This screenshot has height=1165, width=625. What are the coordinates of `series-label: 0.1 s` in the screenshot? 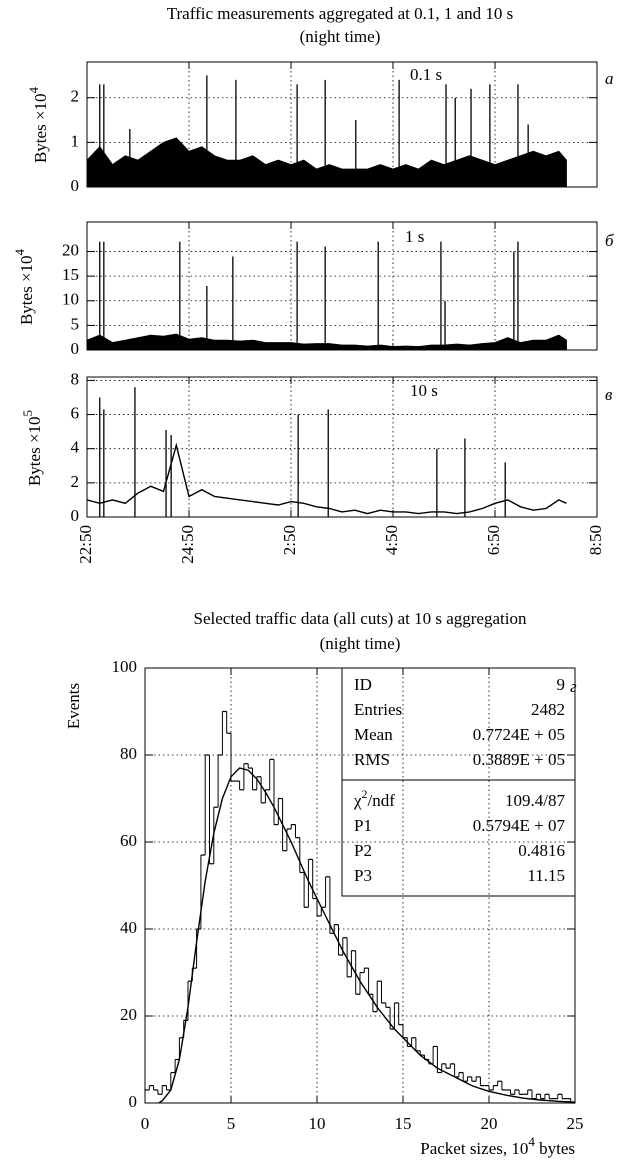 It's located at (426, 74).